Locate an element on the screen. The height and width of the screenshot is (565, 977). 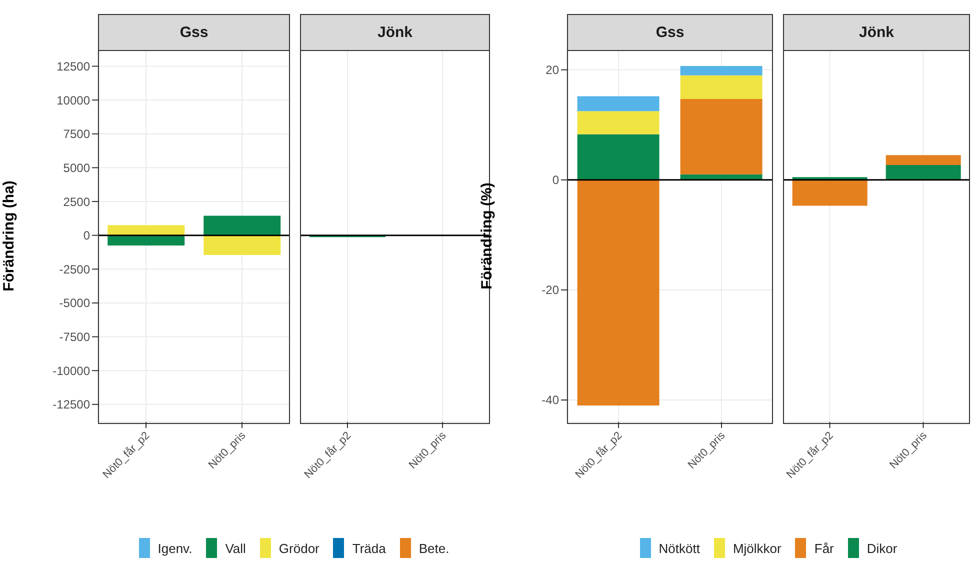
legend-label: Mjölkkor is located at coordinates (757, 548).